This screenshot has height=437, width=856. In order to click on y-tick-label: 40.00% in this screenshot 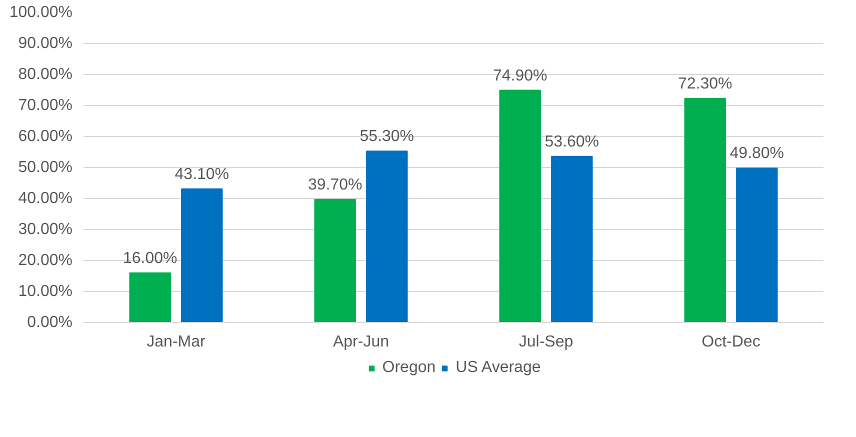, I will do `click(45, 198)`.